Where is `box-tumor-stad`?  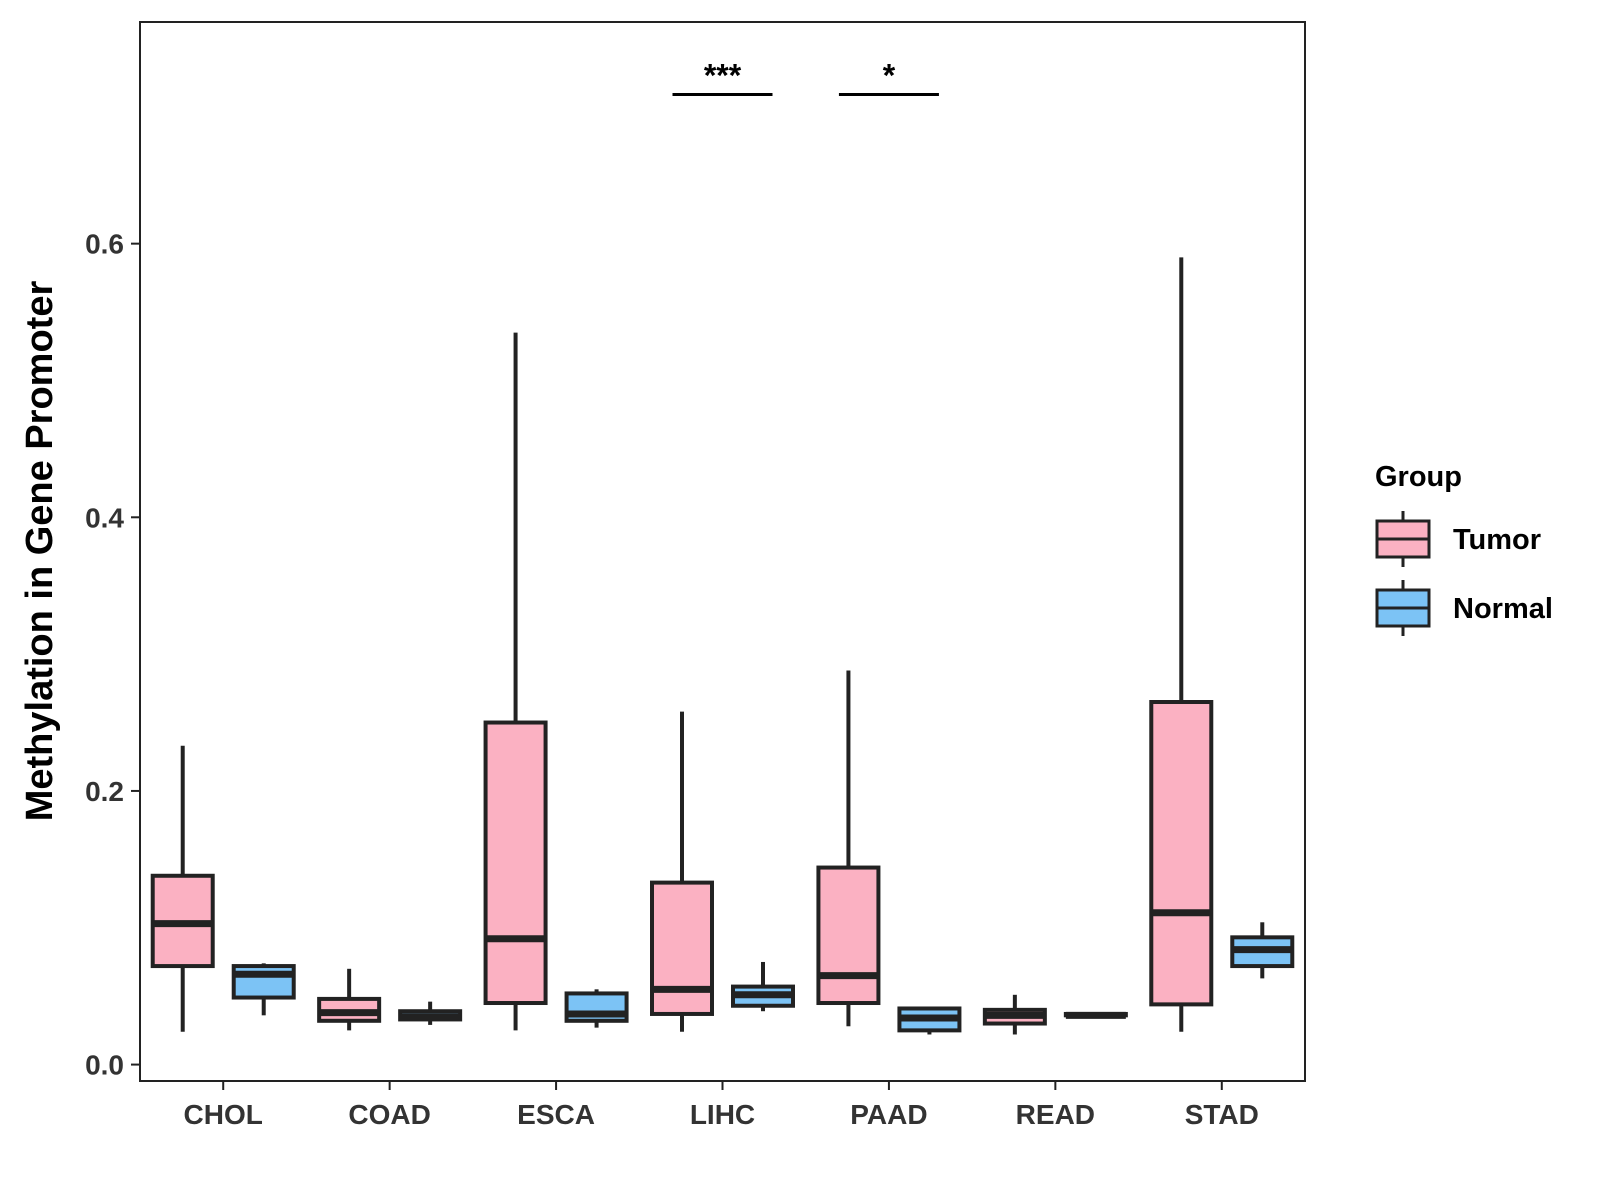
box-tumor-stad is located at coordinates (1181, 644).